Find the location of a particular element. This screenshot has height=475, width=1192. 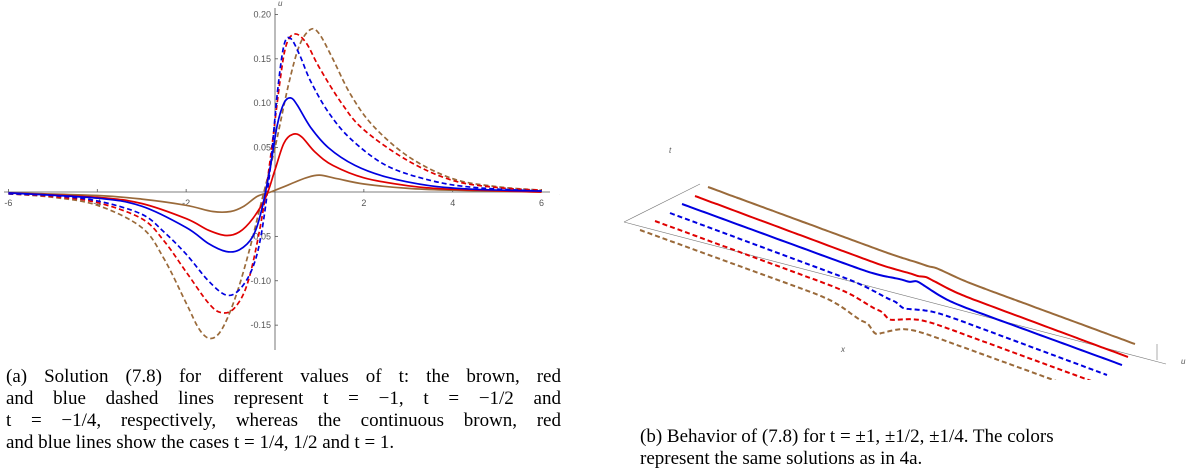

x-tick-label: -2 is located at coordinates (186, 203).